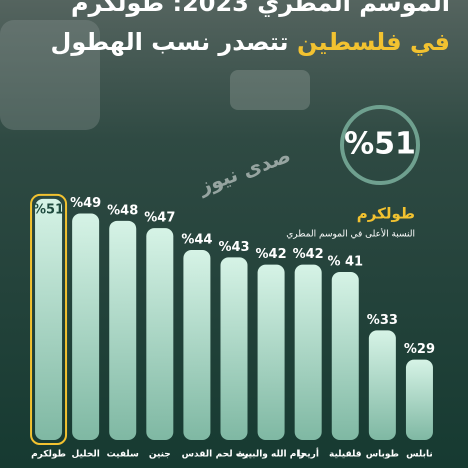  What do you see at coordinates (85, 203) in the screenshot?
I see `value-label: %49` at bounding box center [85, 203].